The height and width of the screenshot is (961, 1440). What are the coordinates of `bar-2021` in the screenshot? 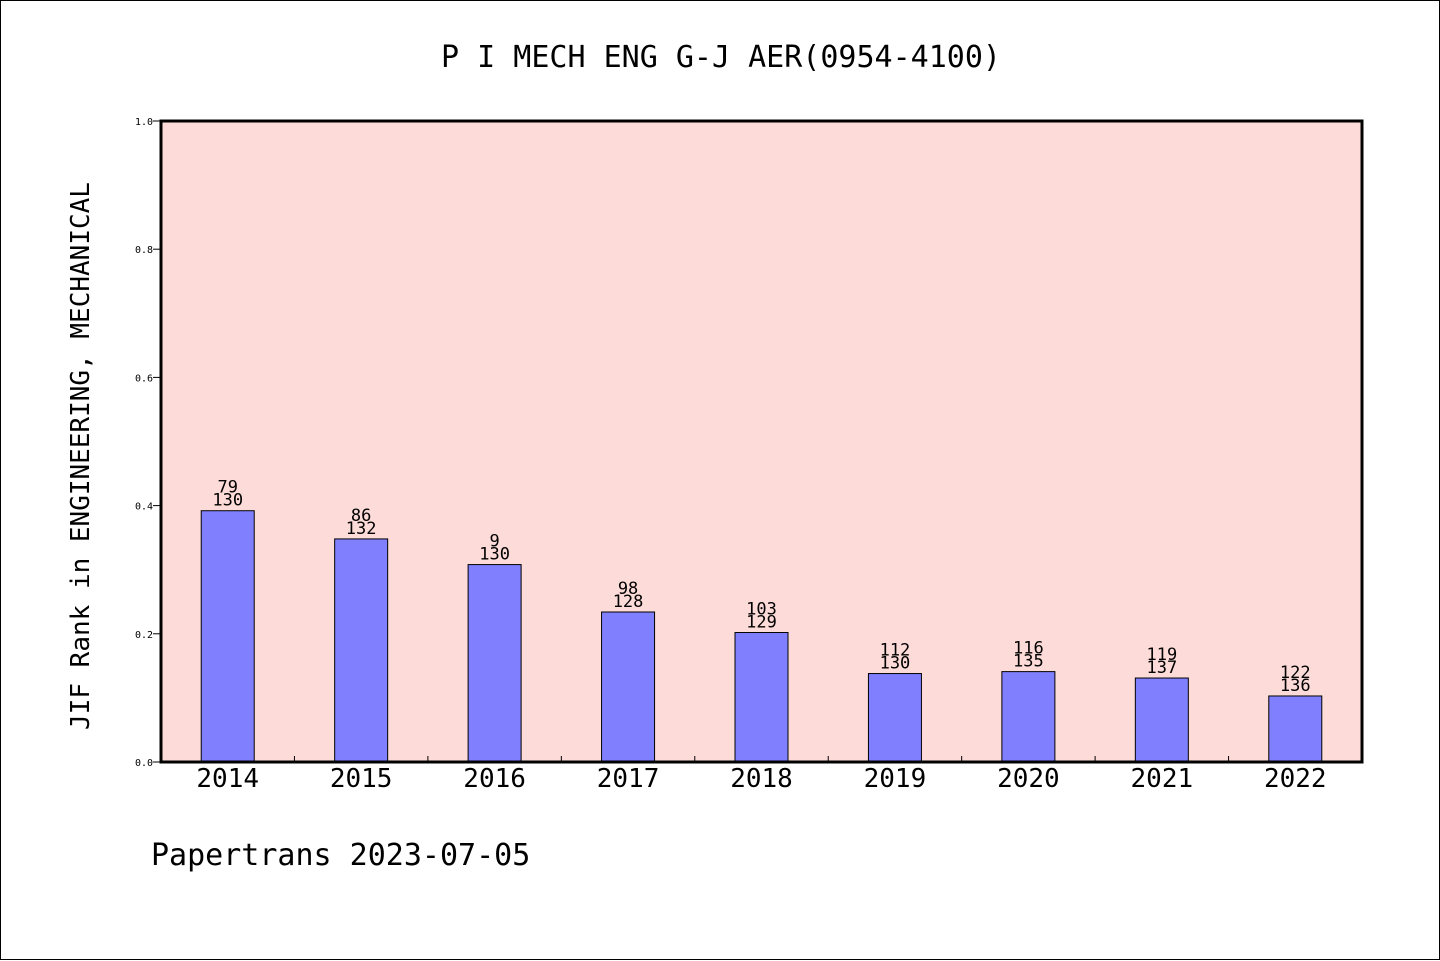 It's located at (1161, 720).